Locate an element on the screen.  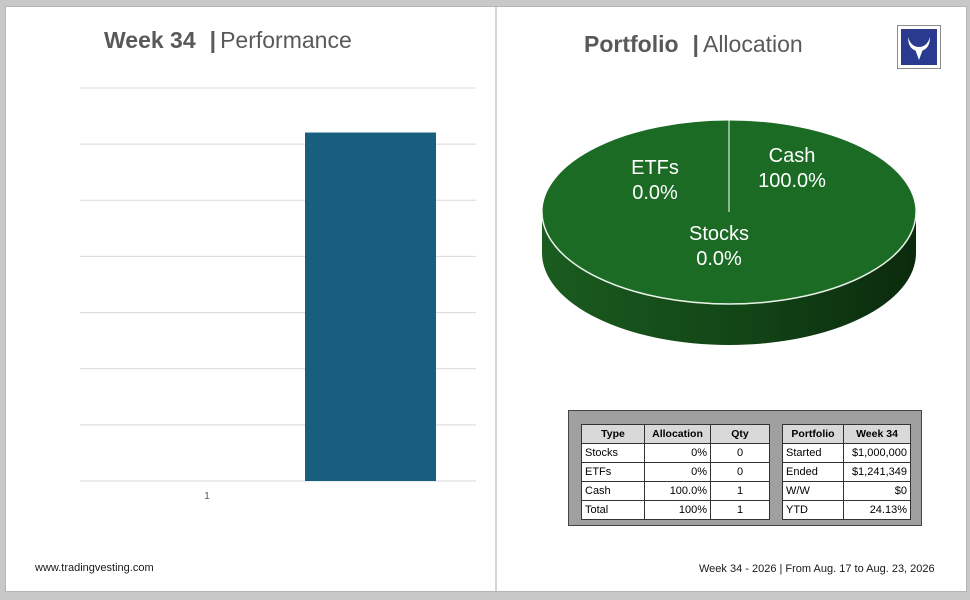
allocation-title: Portfolio | Allocation is located at coordinates (693, 44).